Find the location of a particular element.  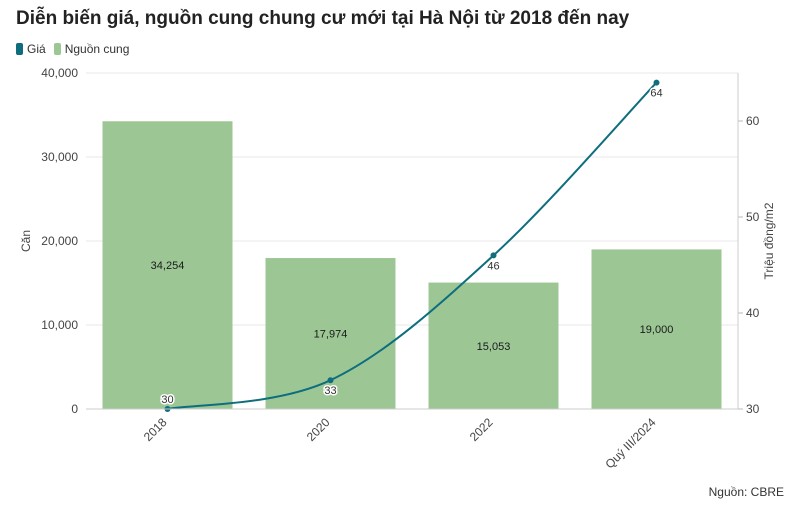

bar-value-label: 15,053 is located at coordinates (494, 347).